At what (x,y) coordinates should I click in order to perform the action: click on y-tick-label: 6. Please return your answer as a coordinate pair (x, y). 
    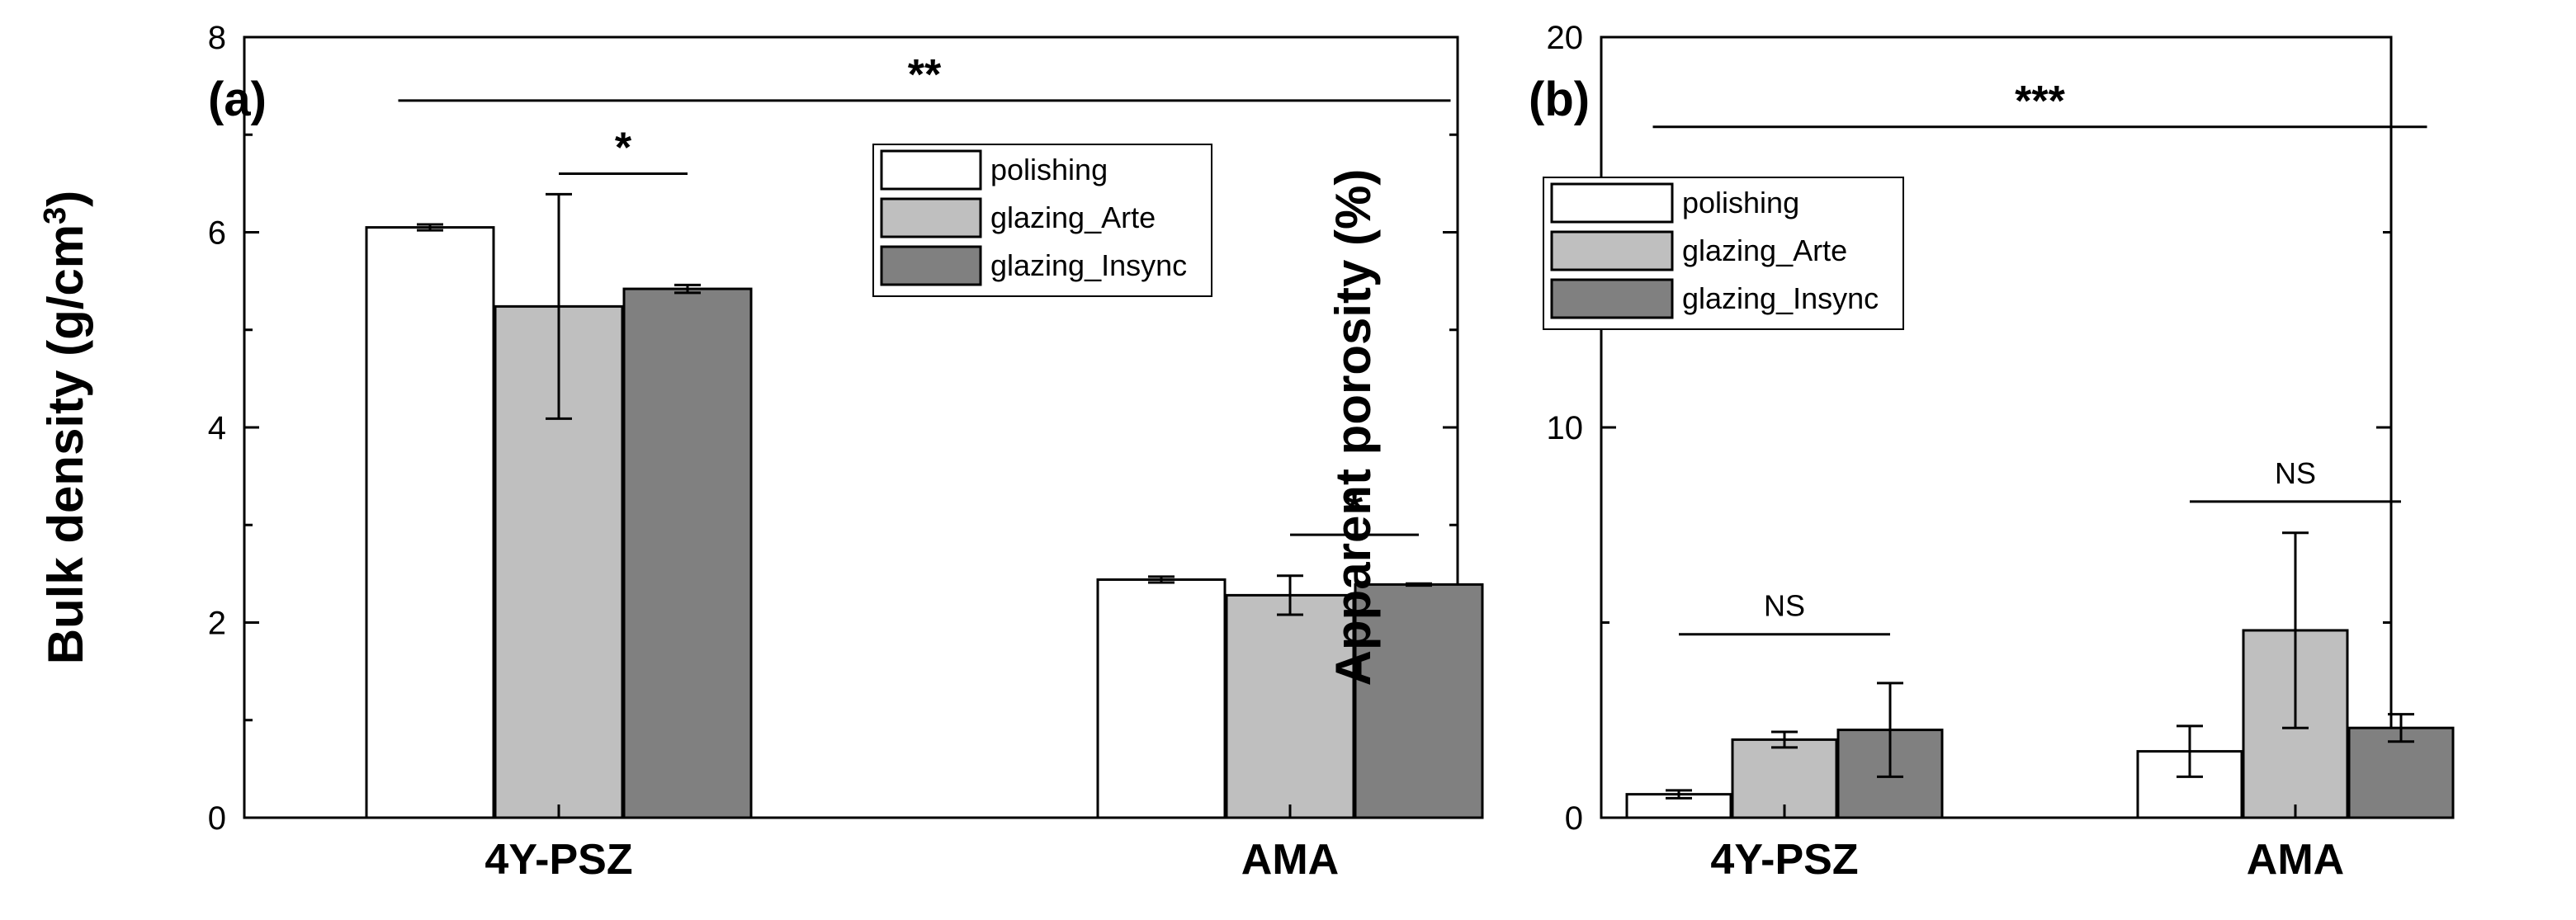
    Looking at the image, I should click on (217, 233).